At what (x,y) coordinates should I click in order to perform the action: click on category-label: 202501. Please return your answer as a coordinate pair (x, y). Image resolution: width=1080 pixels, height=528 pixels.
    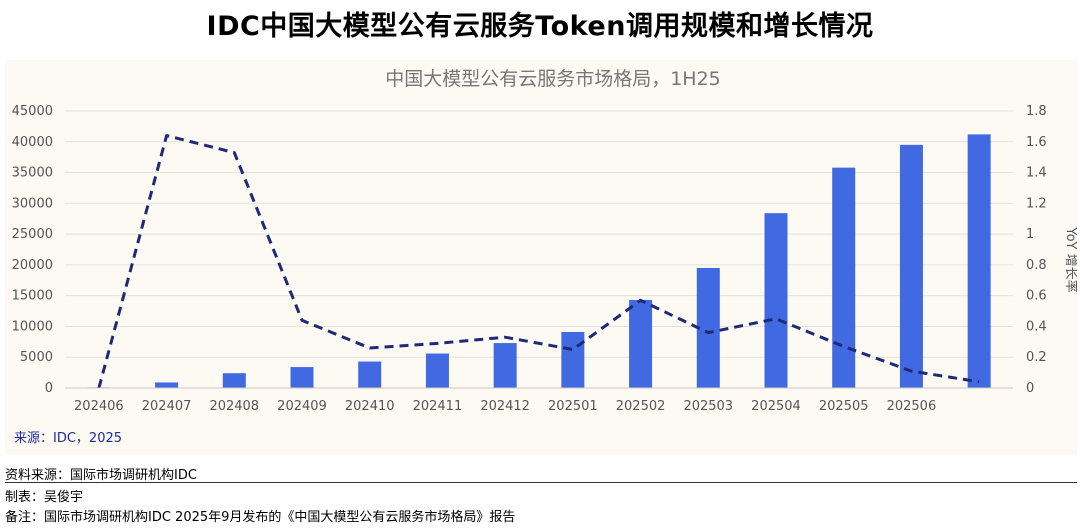
    Looking at the image, I should click on (573, 406).